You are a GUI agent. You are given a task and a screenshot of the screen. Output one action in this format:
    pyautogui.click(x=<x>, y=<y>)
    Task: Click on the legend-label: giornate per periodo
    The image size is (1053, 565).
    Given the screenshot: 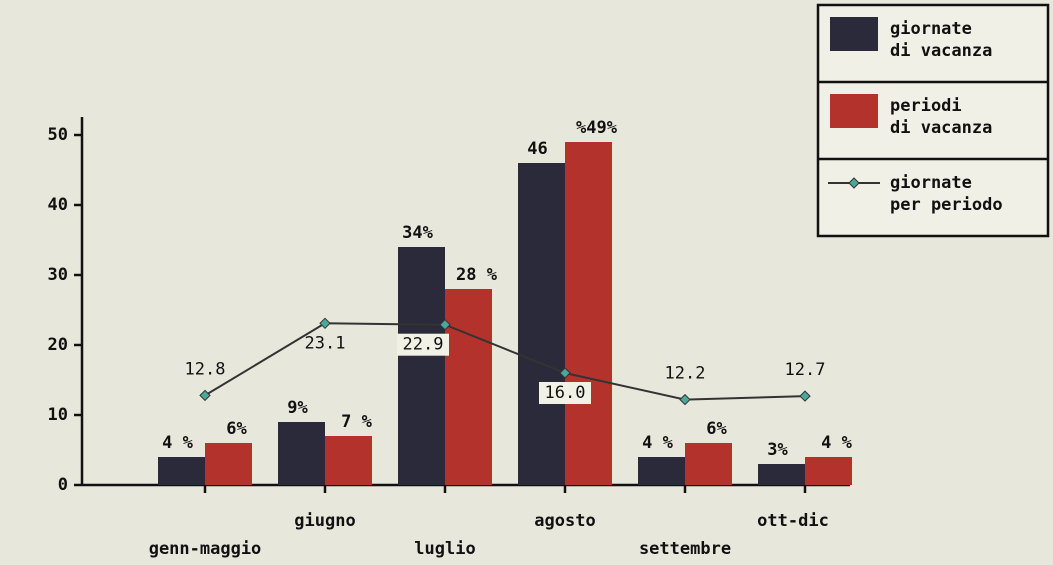 What is the action you would take?
    pyautogui.click(x=946, y=194)
    